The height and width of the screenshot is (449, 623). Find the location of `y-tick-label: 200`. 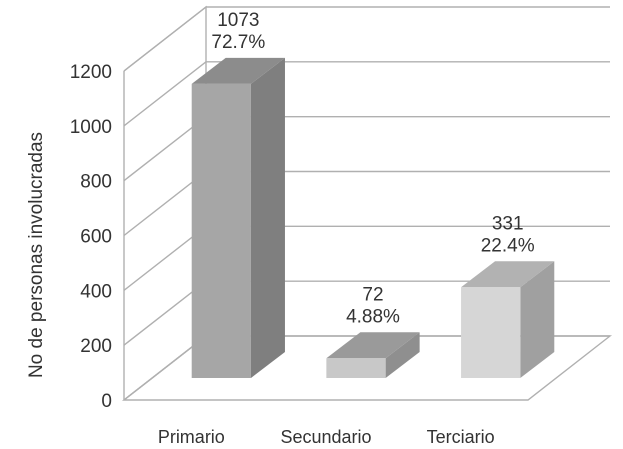

y-tick-label: 200 is located at coordinates (96, 346).